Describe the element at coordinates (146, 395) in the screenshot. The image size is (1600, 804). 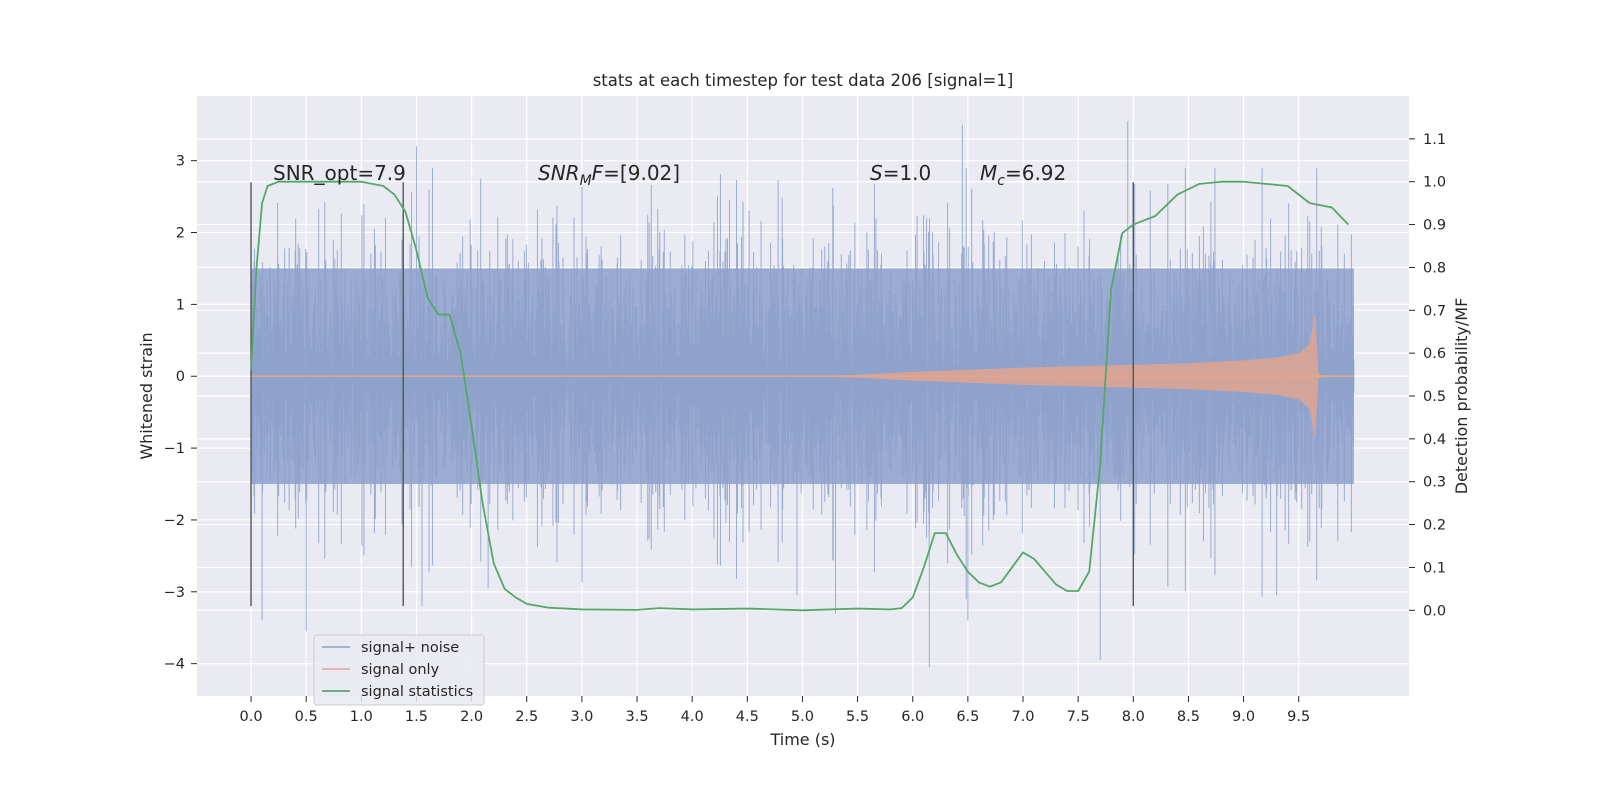
I see `y-axis-label-left: Whitened strain` at that location.